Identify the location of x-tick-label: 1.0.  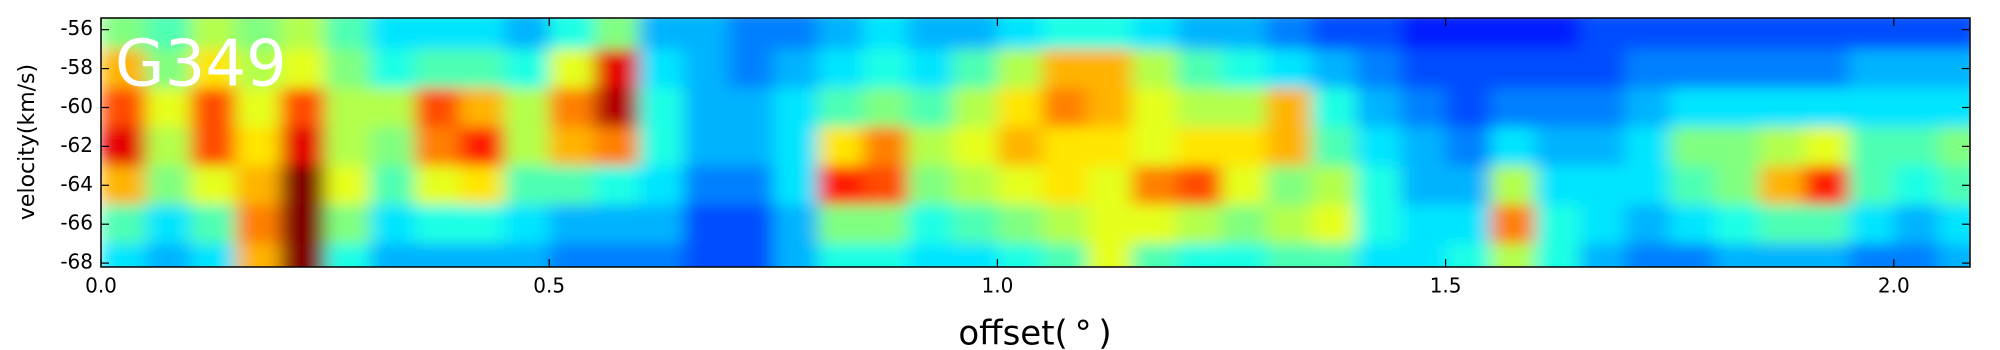
(997, 286).